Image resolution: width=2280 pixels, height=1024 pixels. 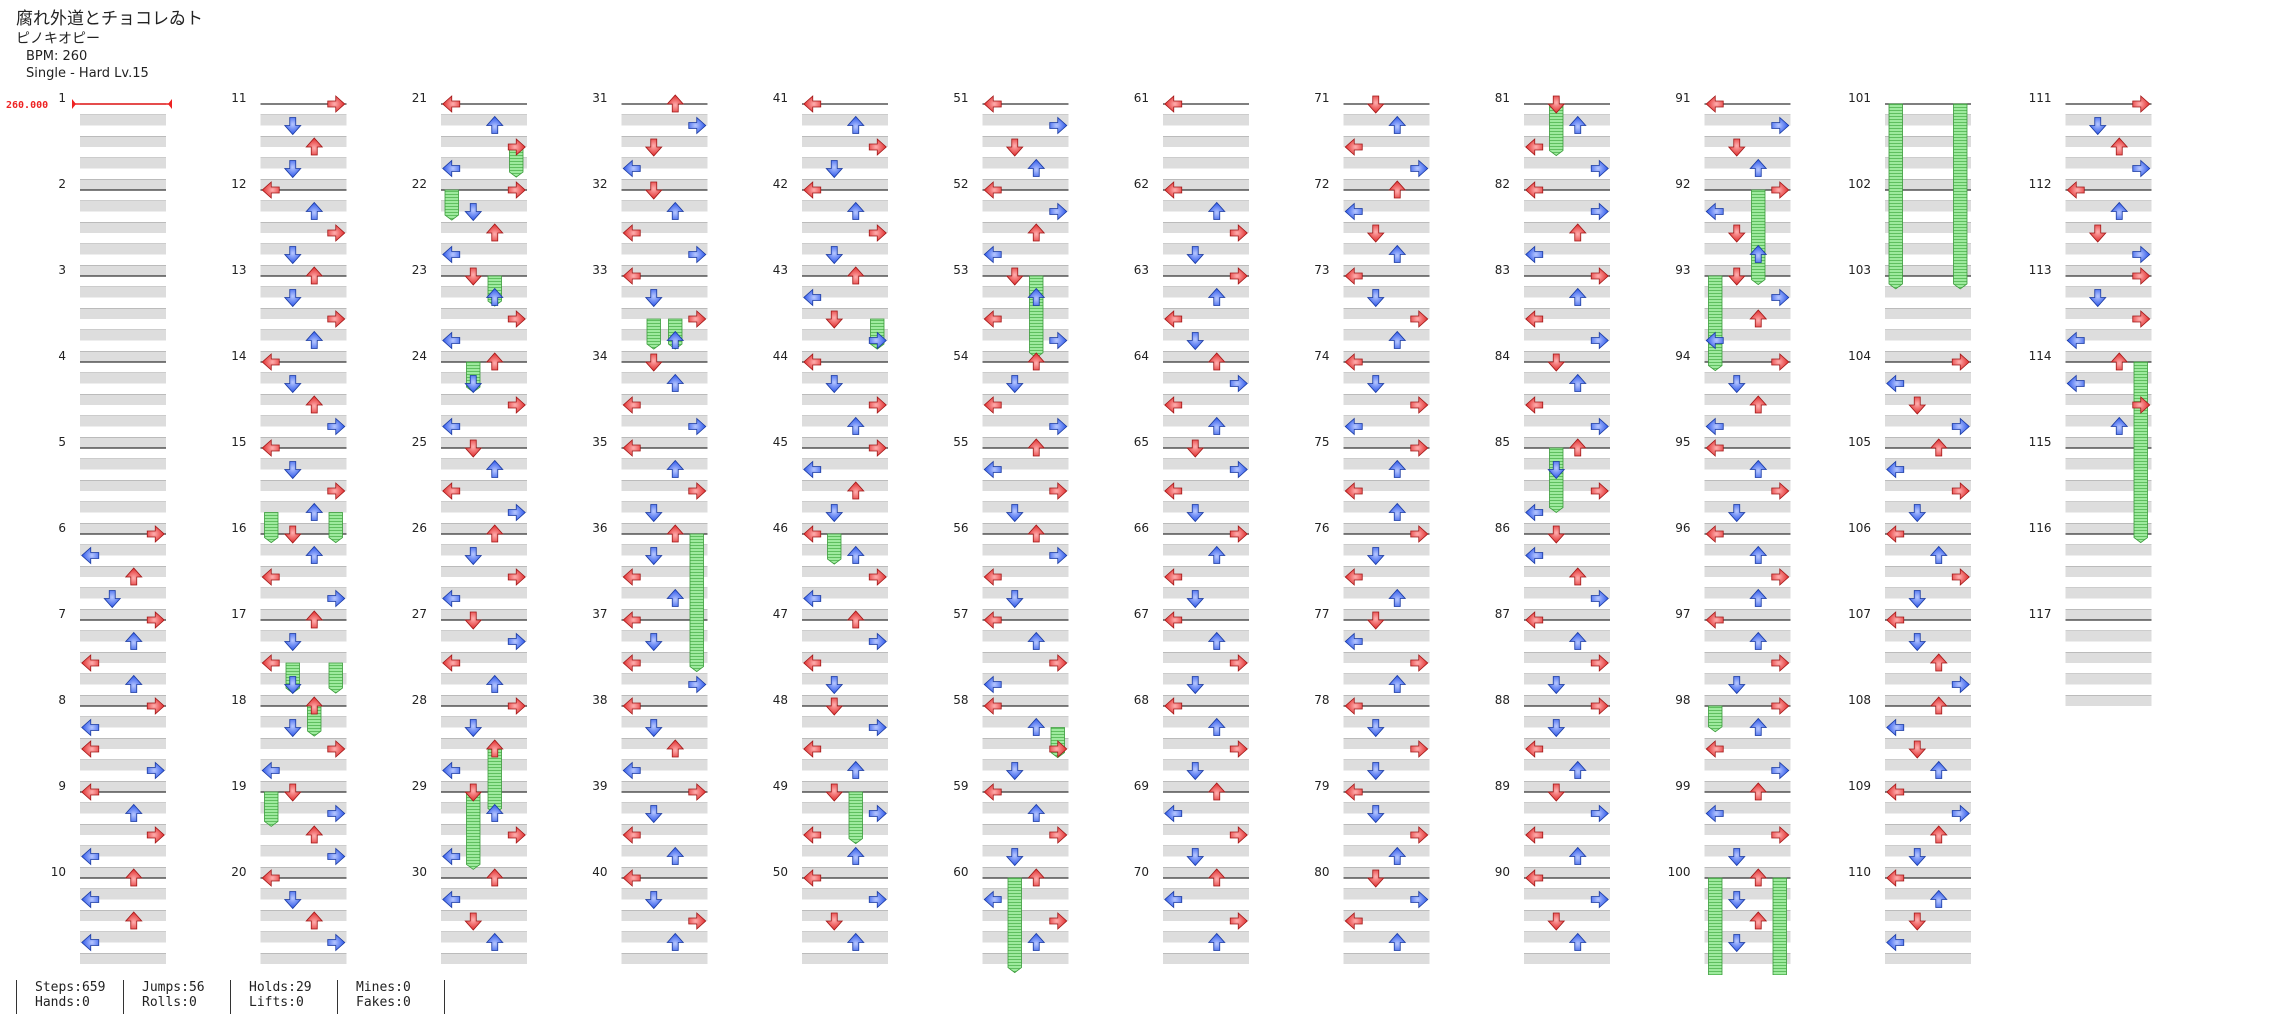 I want to click on measure-block: 103, so click(x=1909, y=312).